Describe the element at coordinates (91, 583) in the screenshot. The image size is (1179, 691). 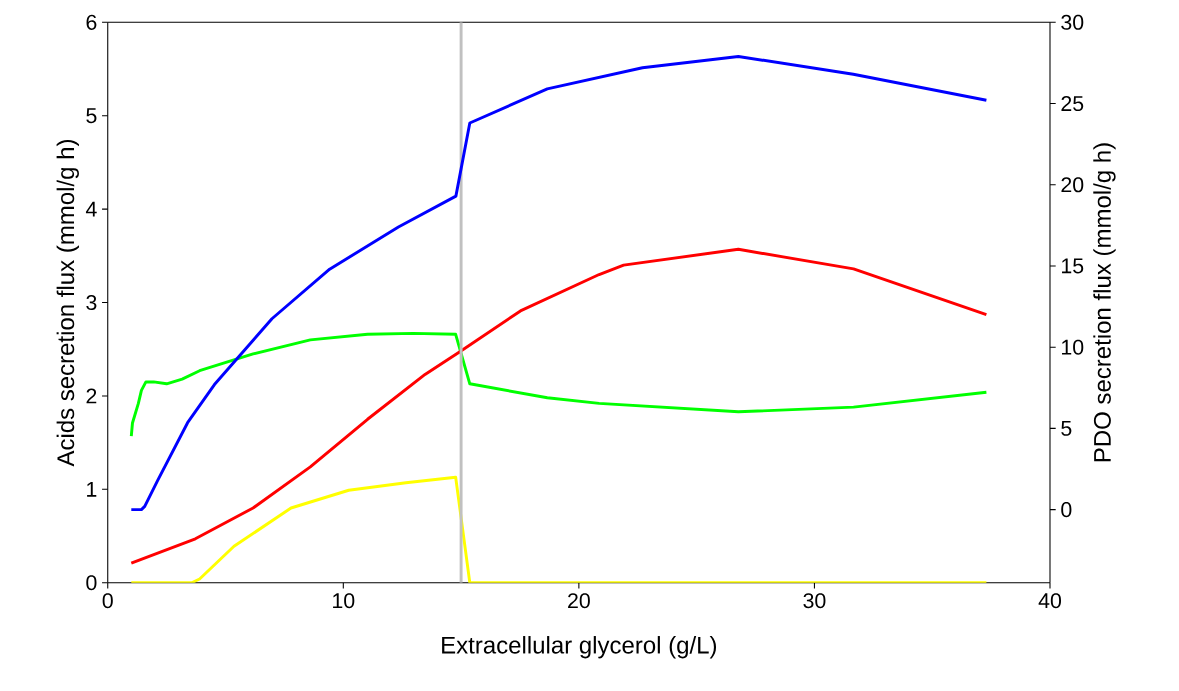
I see `y-tick-label: 0` at that location.